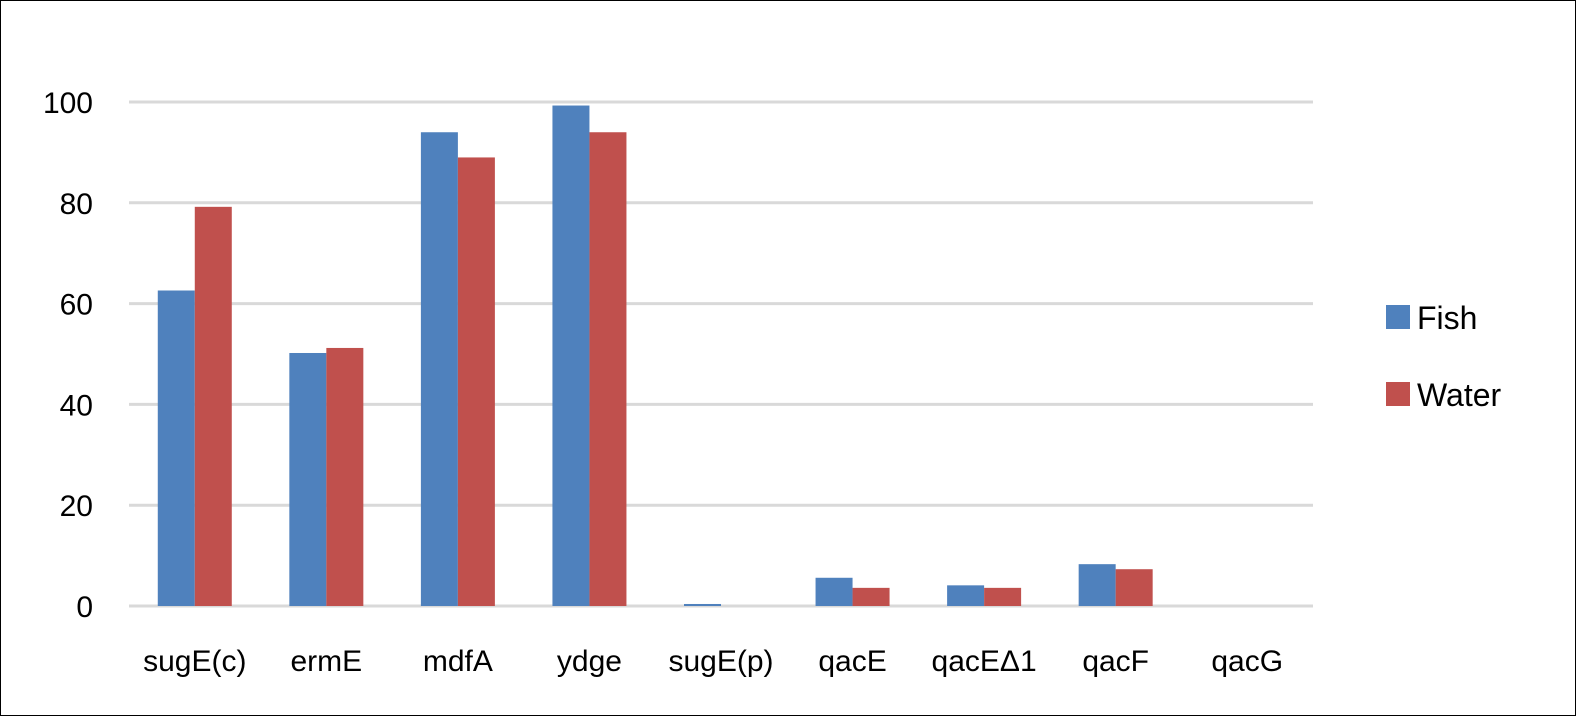 The image size is (1576, 717). I want to click on legend-label-water: Water, so click(1459, 395).